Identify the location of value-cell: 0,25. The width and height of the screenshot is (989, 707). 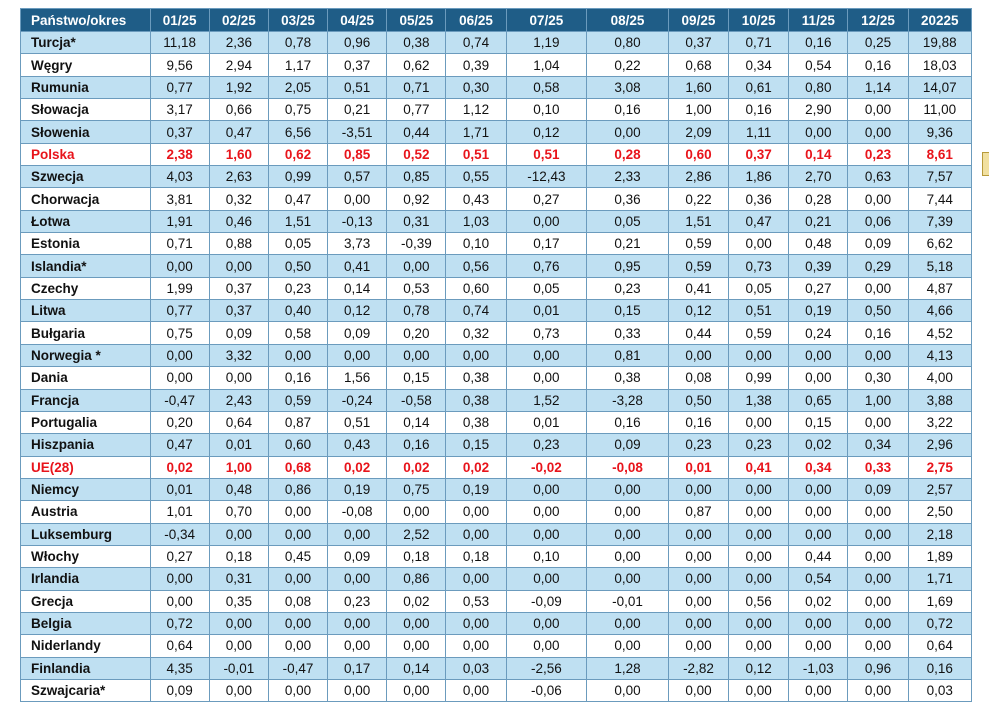
(878, 42).